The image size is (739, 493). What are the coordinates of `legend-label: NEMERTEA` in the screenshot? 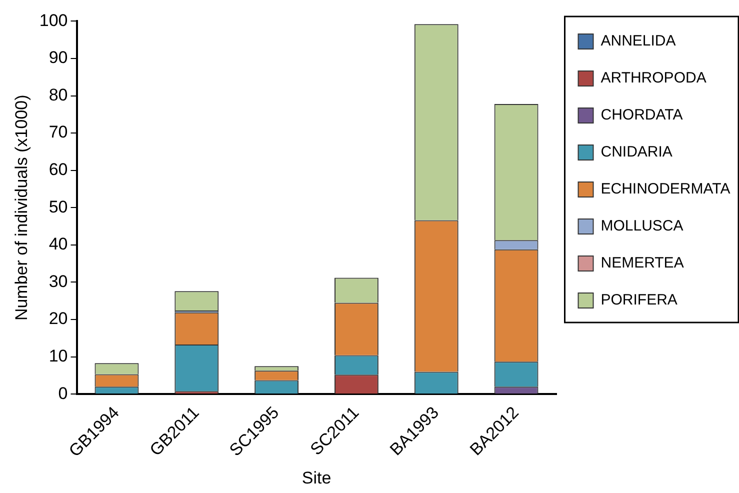 It's located at (642, 263).